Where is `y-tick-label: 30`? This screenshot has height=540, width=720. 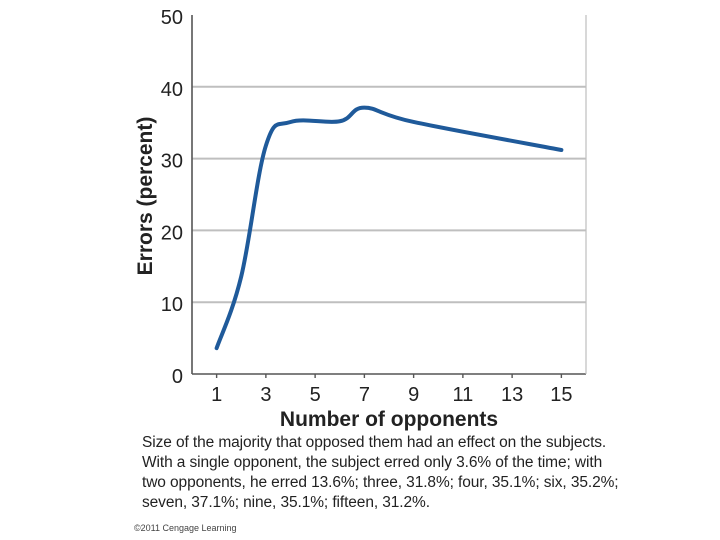 y-tick-label: 30 is located at coordinates (172, 162).